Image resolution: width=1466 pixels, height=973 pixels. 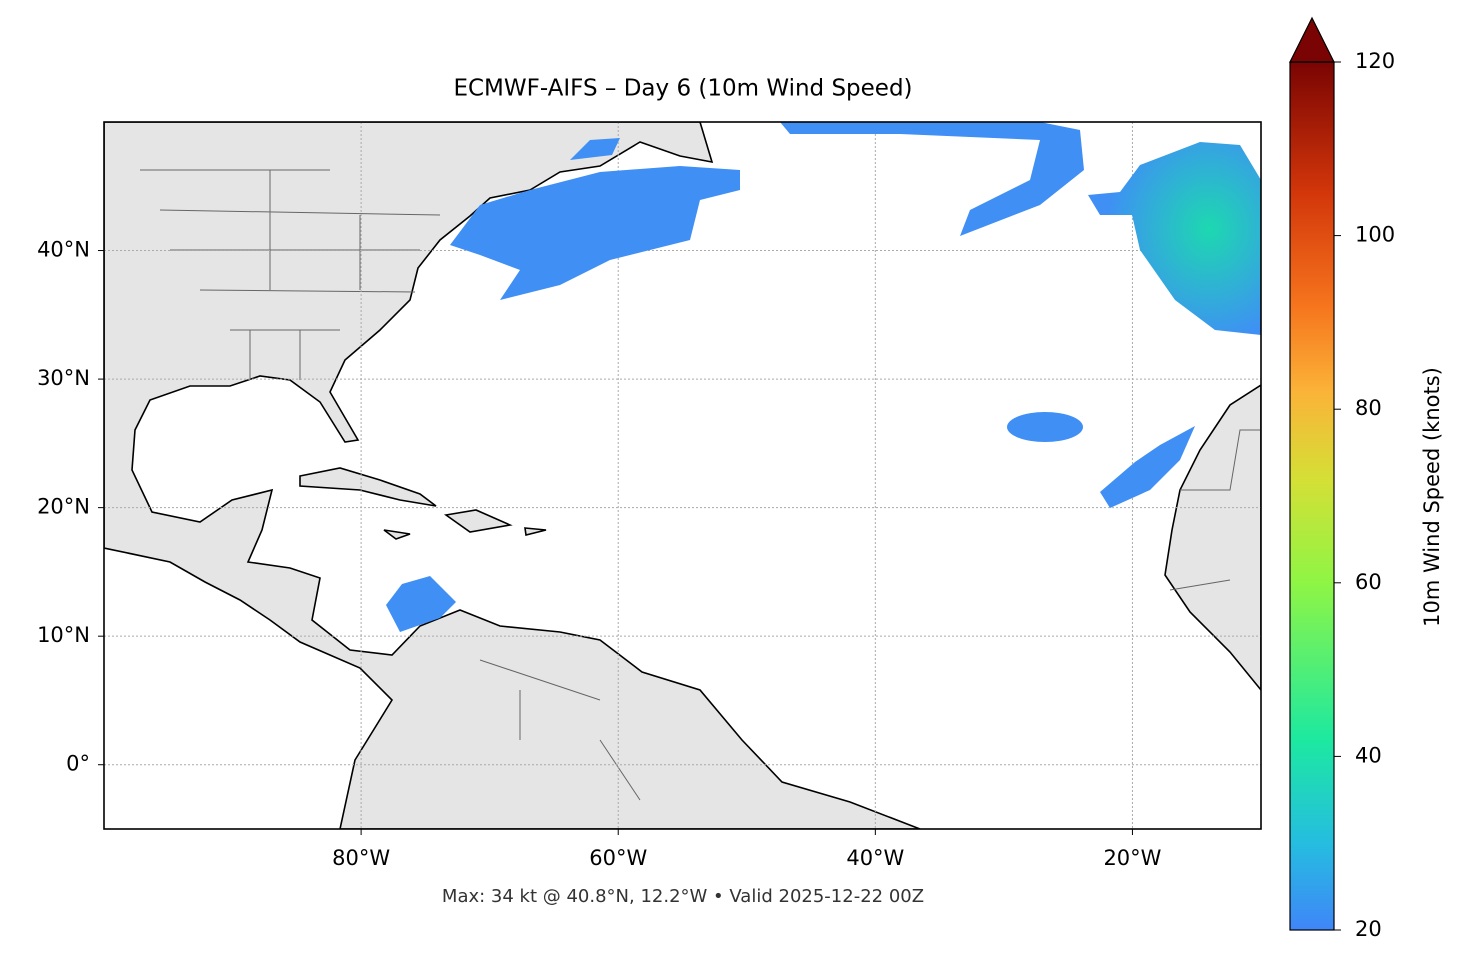 I want to click on colorbar, so click(x=1312, y=496).